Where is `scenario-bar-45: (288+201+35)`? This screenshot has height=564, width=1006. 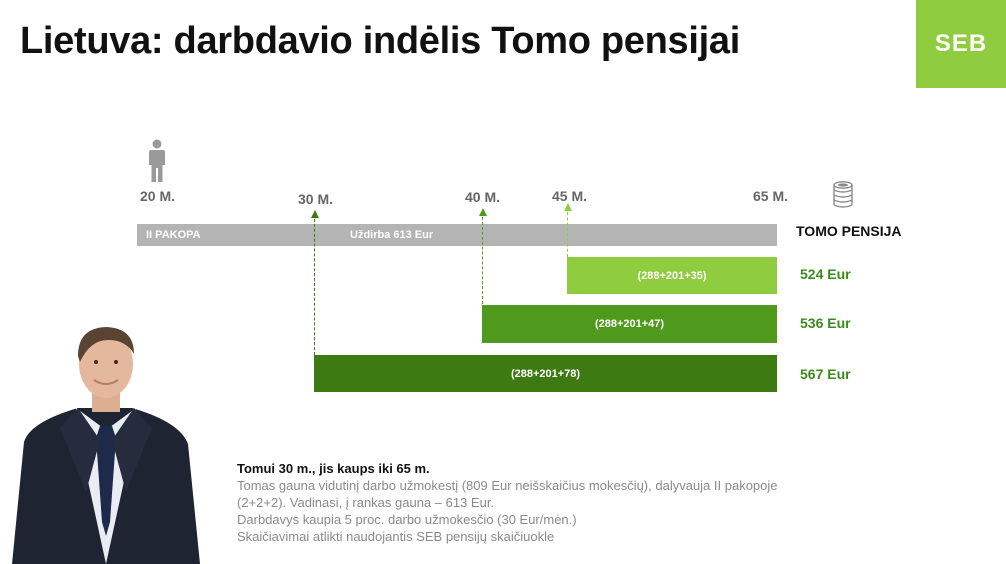 scenario-bar-45: (288+201+35) is located at coordinates (672, 275).